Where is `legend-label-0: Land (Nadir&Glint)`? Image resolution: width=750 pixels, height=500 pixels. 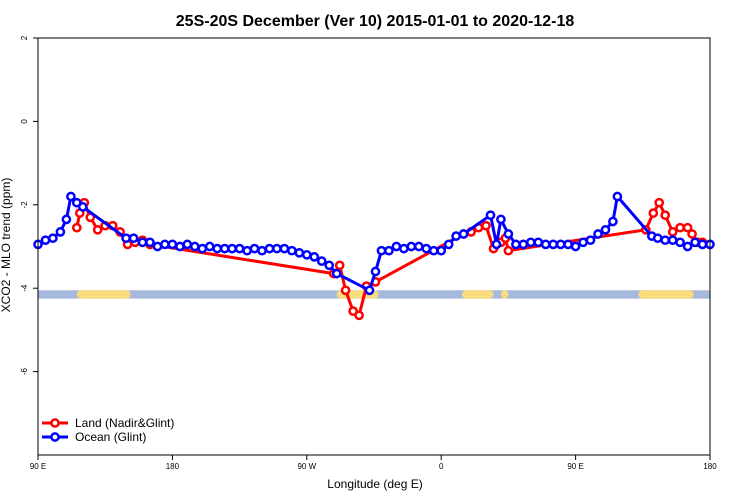
legend-label-0: Land (Nadir&Glint) is located at coordinates (124, 423).